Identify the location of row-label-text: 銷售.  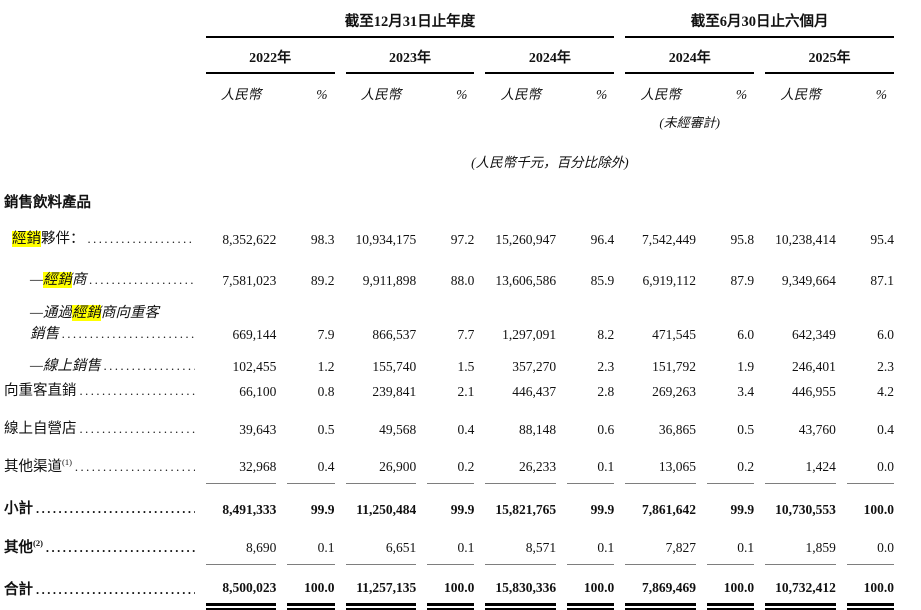
(44, 334).